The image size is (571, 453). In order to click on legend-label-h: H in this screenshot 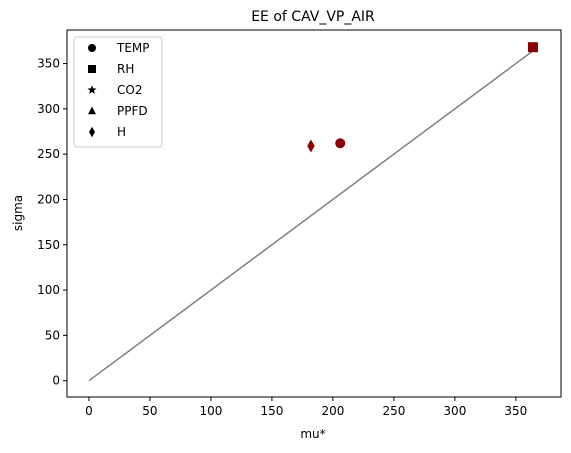, I will do `click(121, 132)`.